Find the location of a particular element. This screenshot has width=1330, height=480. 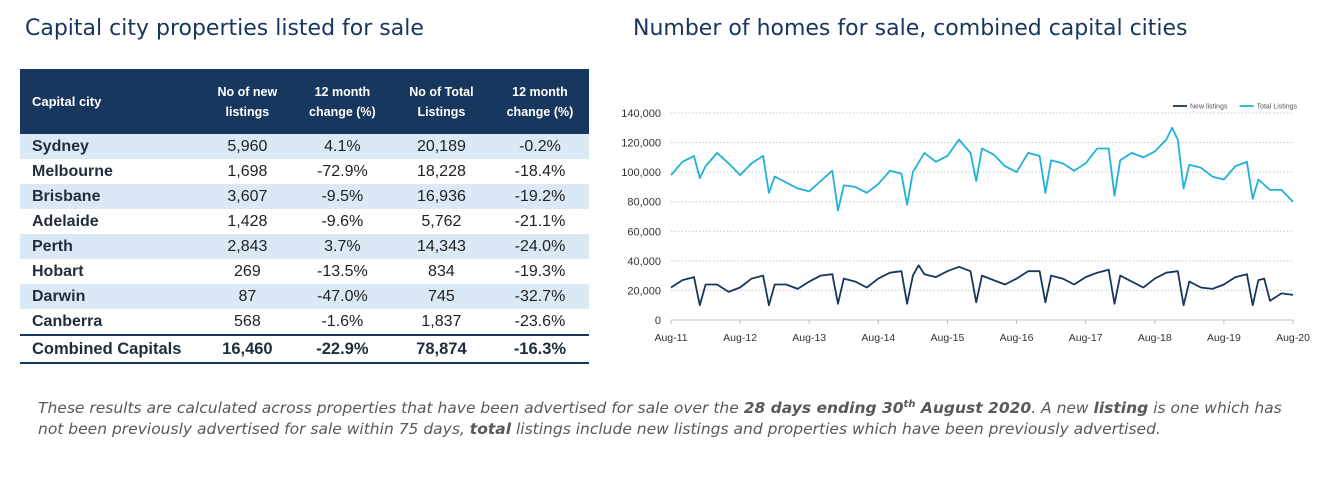

total-change-cell: -32.7% is located at coordinates (540, 296).